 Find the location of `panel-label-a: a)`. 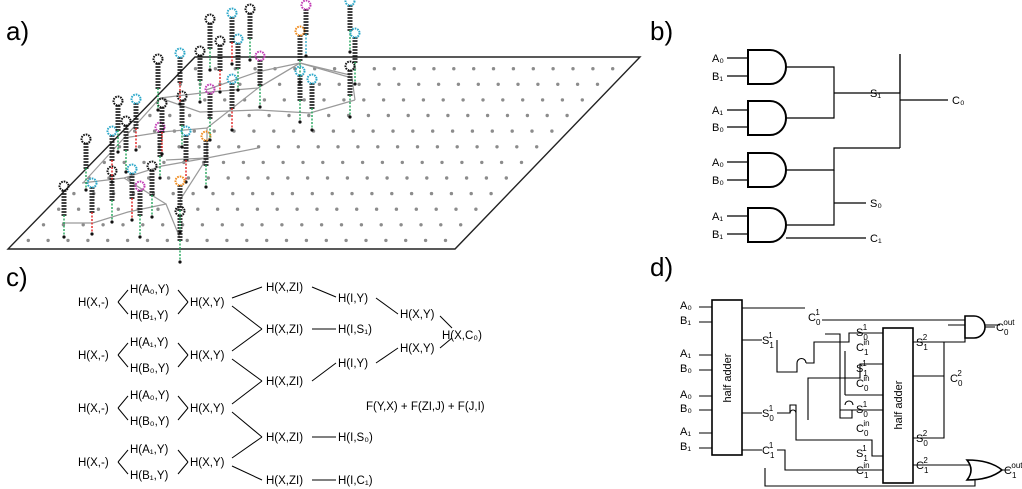

panel-label-a: a) is located at coordinates (17, 31).